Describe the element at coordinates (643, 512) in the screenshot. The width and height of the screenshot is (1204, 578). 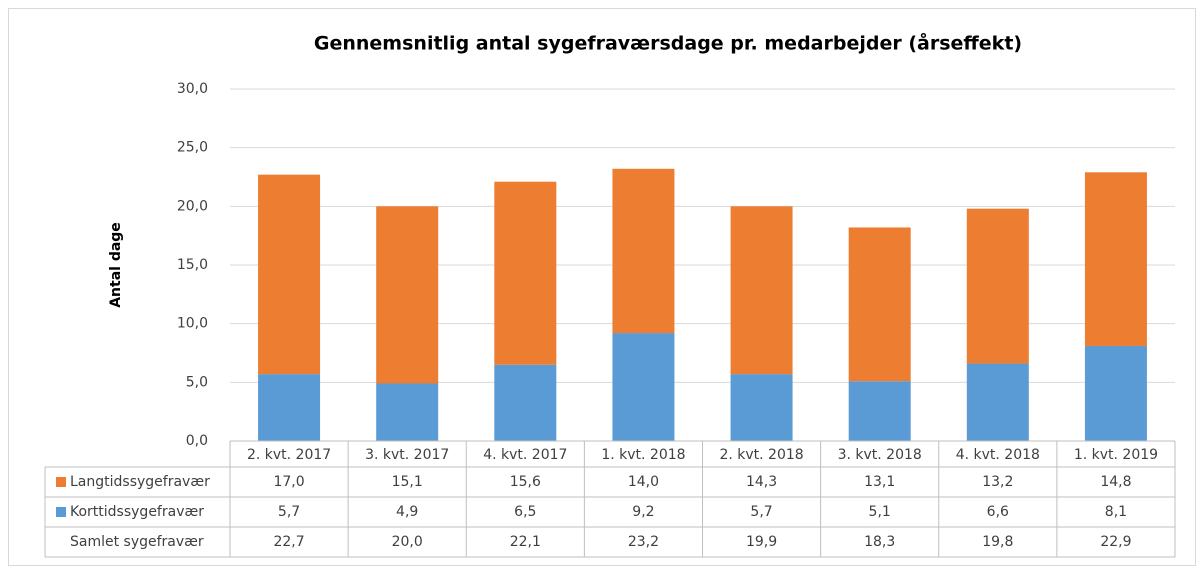
I see `table-value: 9,2` at that location.